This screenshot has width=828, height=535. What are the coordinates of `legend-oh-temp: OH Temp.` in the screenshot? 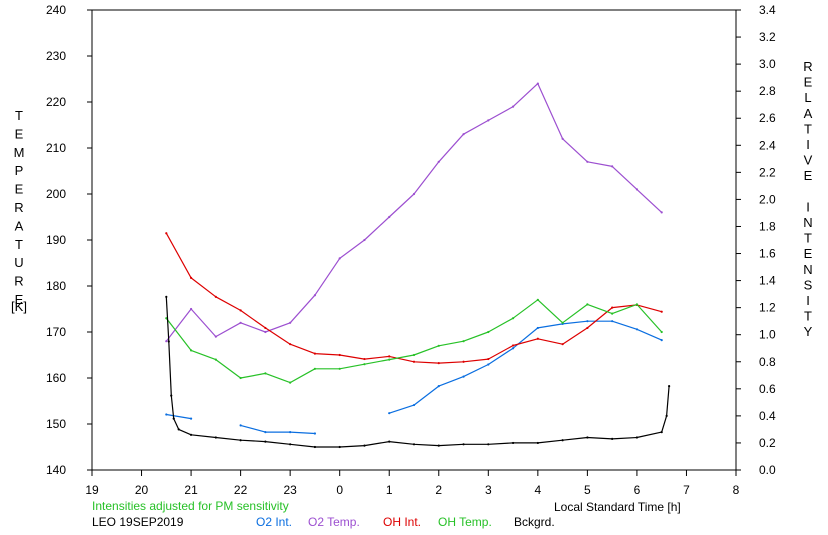 It's located at (465, 522).